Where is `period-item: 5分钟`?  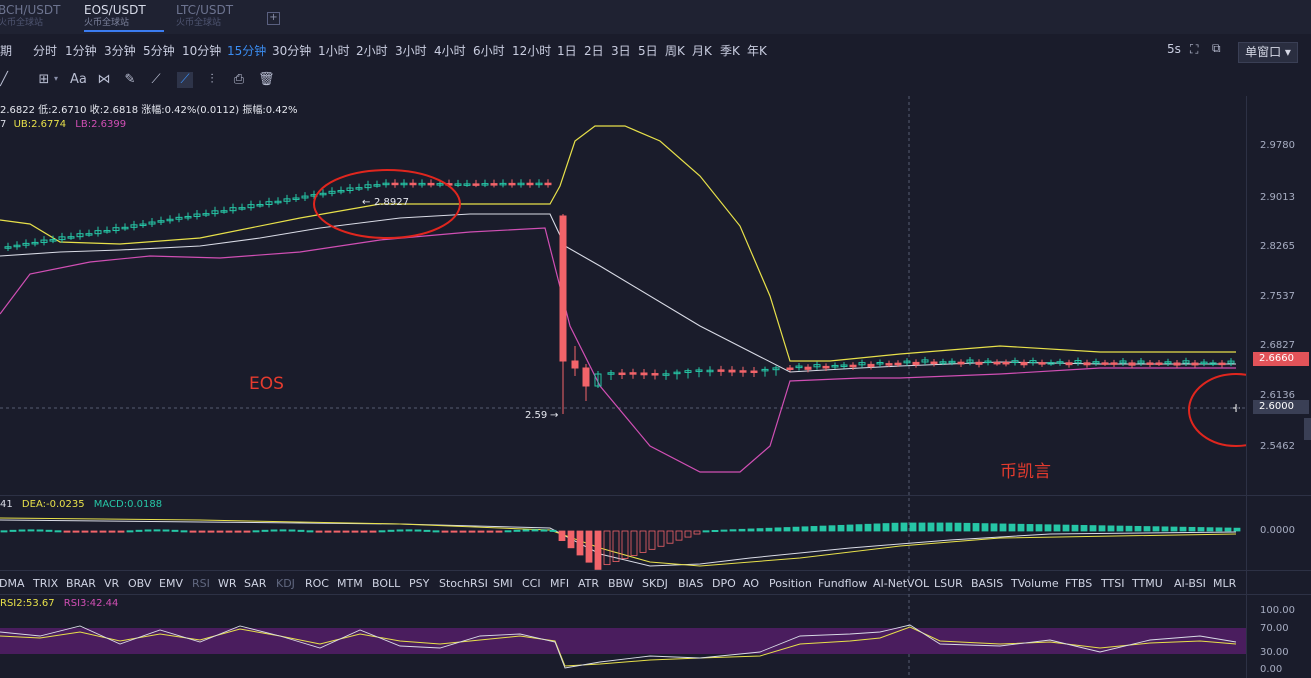 period-item: 5分钟 is located at coordinates (159, 51).